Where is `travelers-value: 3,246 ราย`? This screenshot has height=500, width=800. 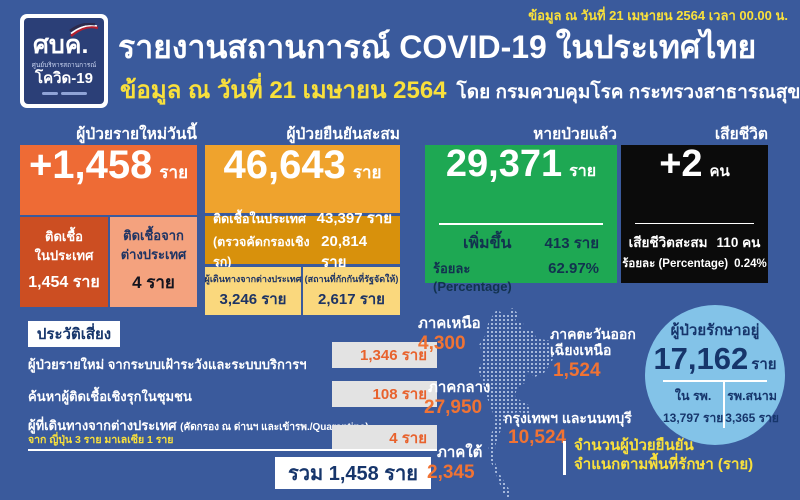
travelers-value: 3,246 ราย is located at coordinates (253, 299).